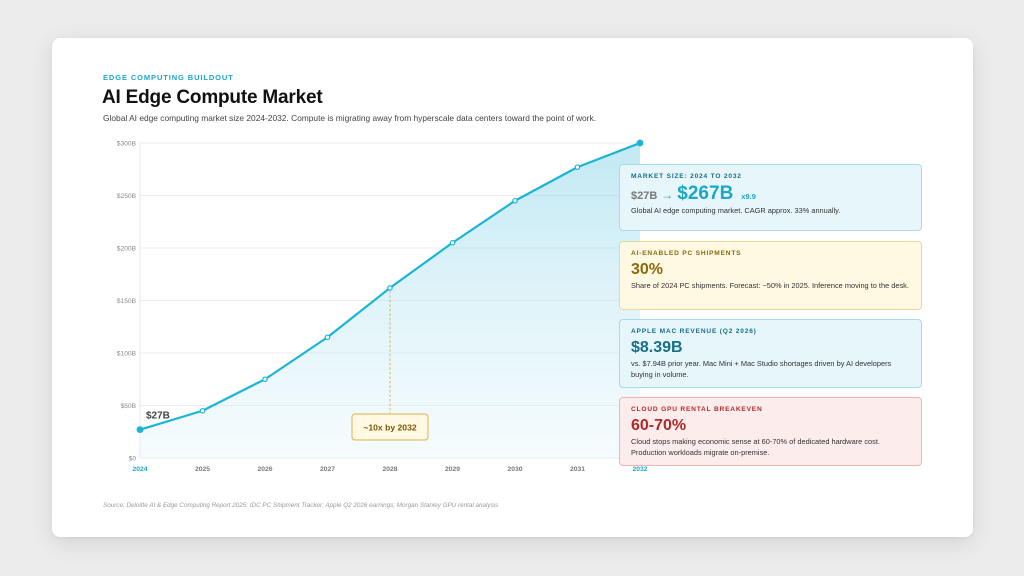 The image size is (1024, 576). Describe the element at coordinates (705, 193) in the screenshot. I see `stat-to-value: $267B` at that location.